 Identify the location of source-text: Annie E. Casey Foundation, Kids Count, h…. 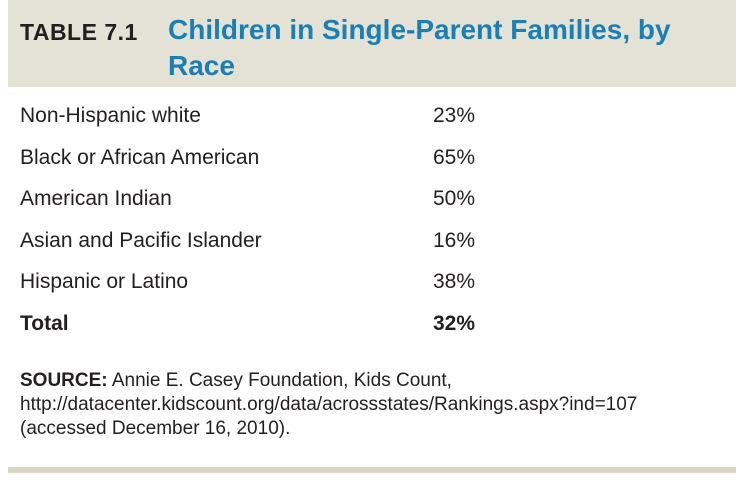
(329, 404).